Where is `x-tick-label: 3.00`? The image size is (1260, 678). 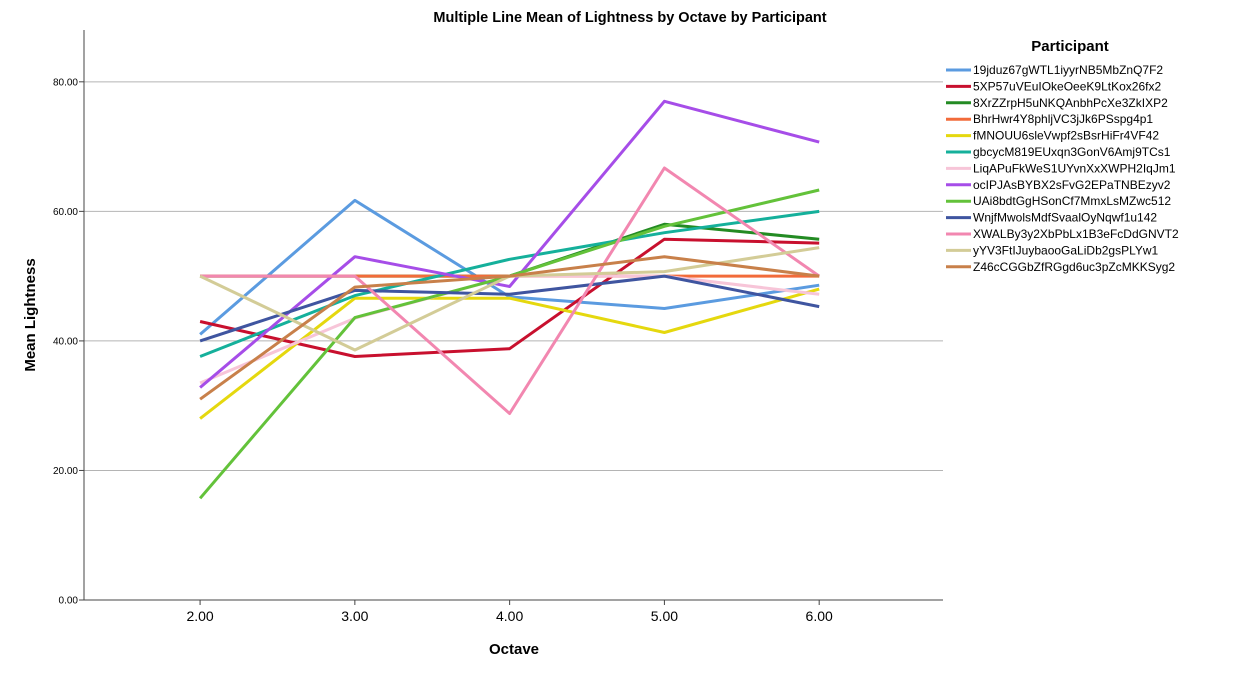 x-tick-label: 3.00 is located at coordinates (354, 616).